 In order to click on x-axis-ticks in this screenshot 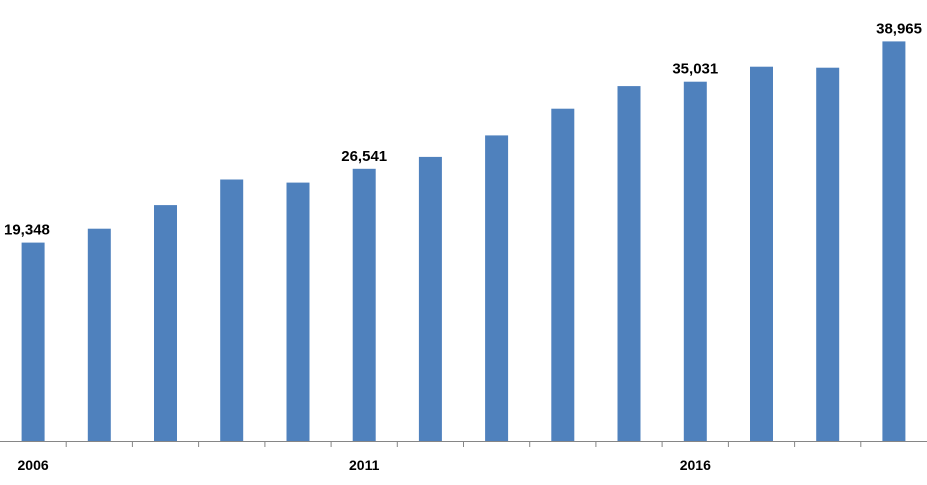, I will do `click(463, 444)`.